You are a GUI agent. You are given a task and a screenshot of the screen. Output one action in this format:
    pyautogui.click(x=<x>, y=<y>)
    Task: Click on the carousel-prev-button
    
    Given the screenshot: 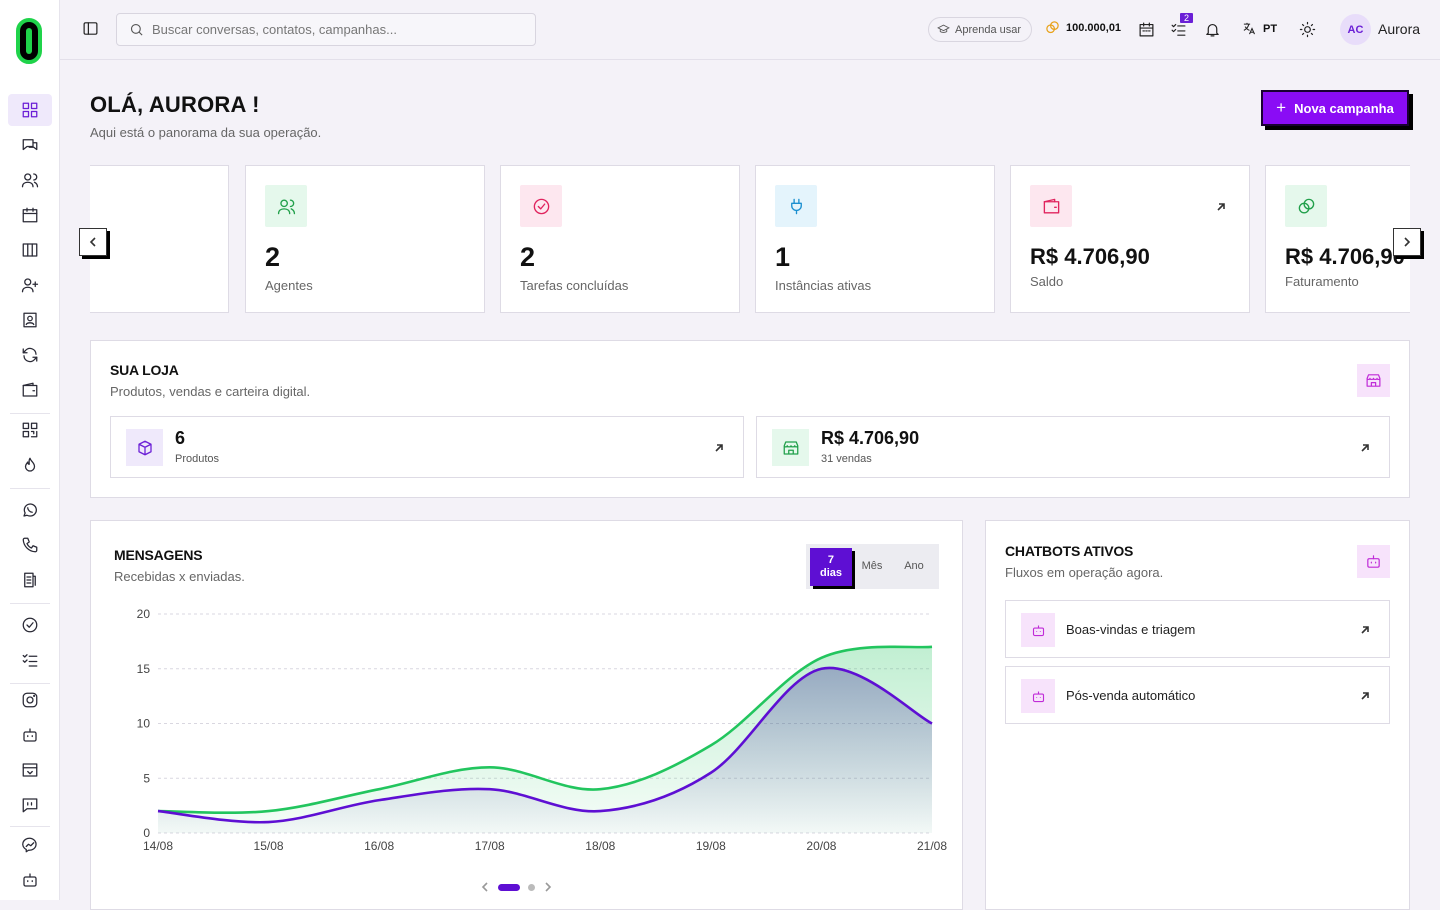 What is the action you would take?
    pyautogui.click(x=93, y=242)
    